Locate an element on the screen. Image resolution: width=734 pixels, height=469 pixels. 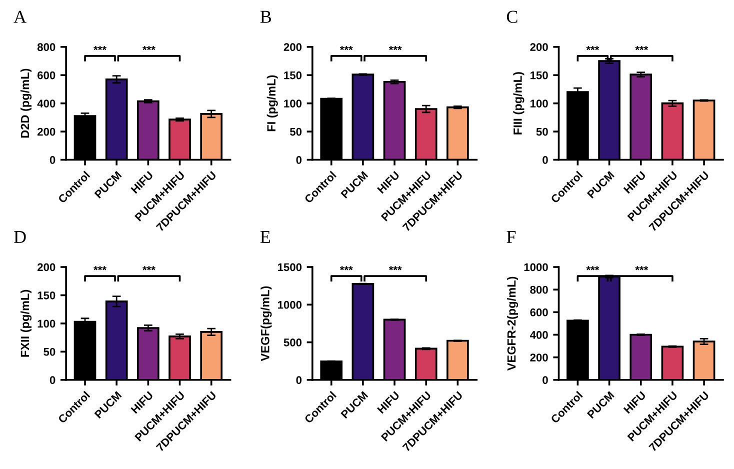
y-axis-title: FXII (pg/mL) is located at coordinates (26, 323).